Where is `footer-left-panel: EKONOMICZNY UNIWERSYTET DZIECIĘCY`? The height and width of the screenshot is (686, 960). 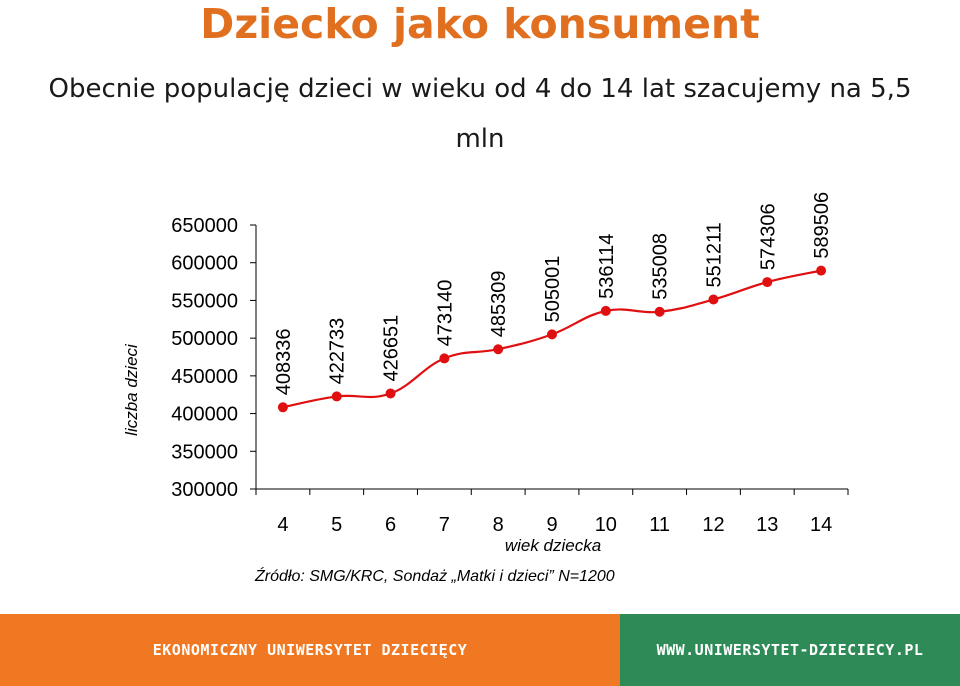
footer-left-panel: EKONOMICZNY UNIWERSYTET DZIECIĘCY is located at coordinates (310, 650).